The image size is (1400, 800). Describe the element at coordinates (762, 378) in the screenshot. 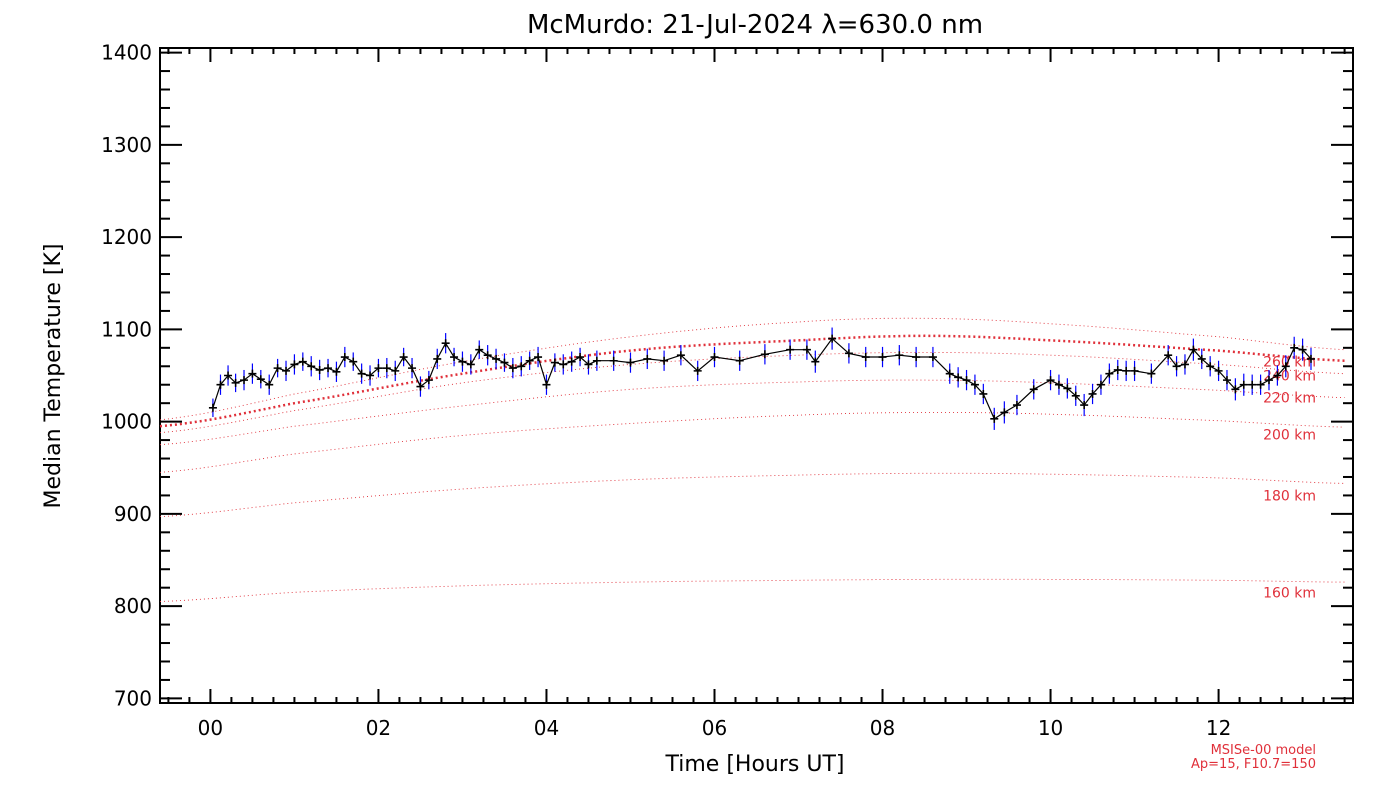

I see `temperature-line` at that location.